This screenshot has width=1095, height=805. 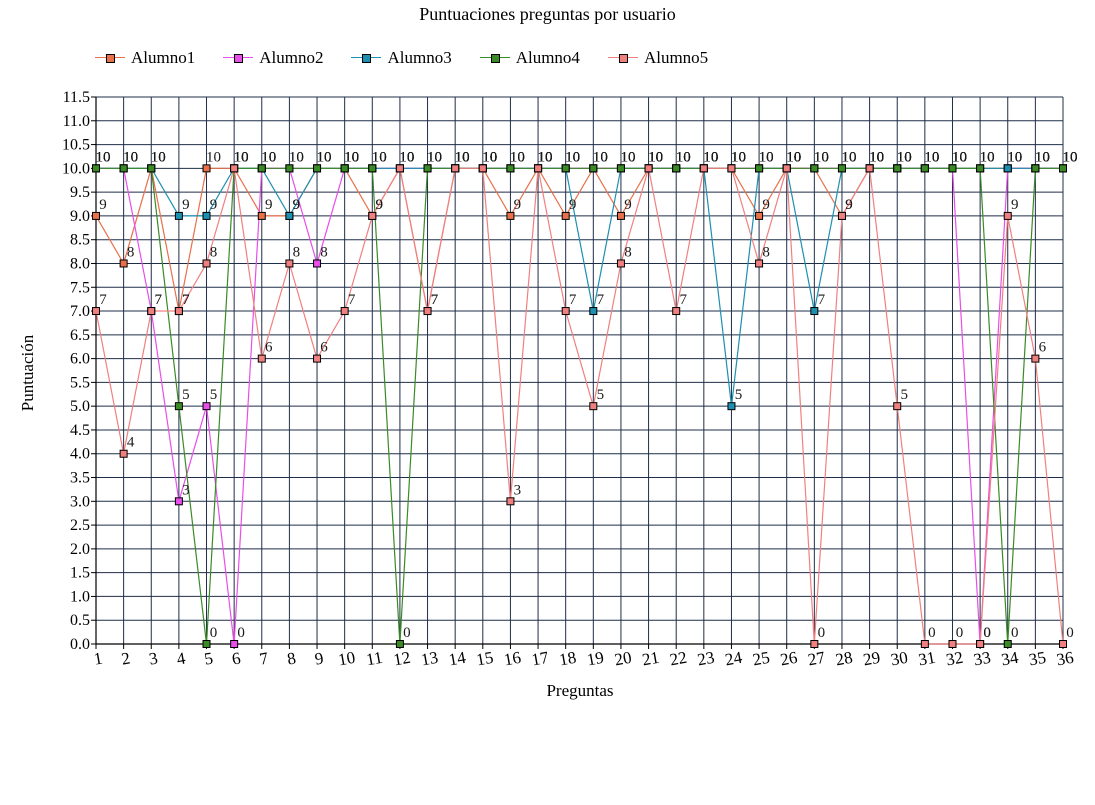 What do you see at coordinates (623, 659) in the screenshot?
I see `x-tick-label: 20` at bounding box center [623, 659].